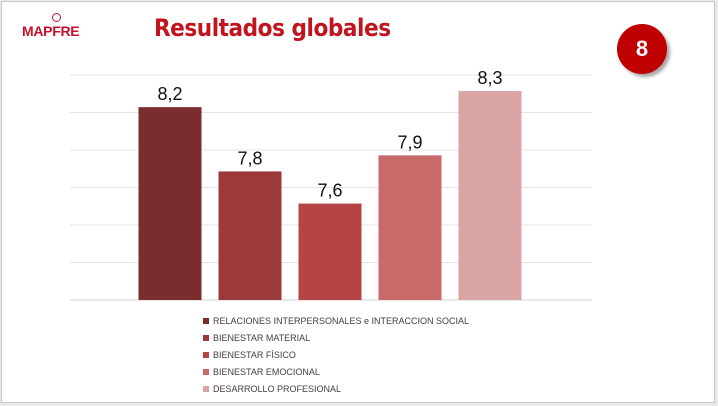 The width and height of the screenshot is (718, 406). I want to click on data-label: 7,6, so click(329, 191).